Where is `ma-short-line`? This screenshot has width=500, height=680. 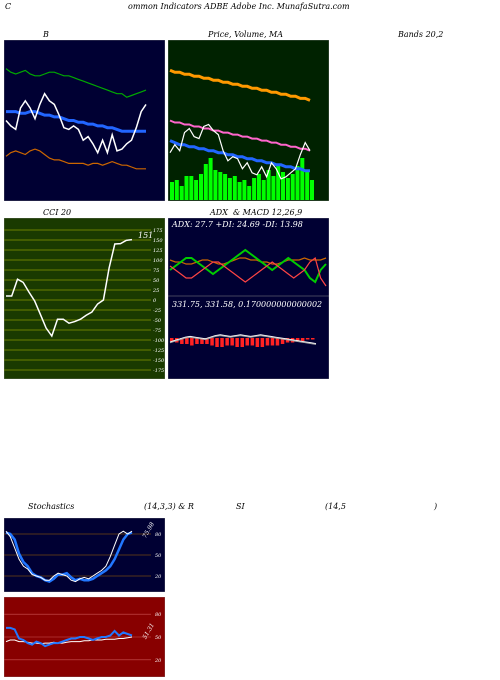 ma-short-line is located at coordinates (239, 156).